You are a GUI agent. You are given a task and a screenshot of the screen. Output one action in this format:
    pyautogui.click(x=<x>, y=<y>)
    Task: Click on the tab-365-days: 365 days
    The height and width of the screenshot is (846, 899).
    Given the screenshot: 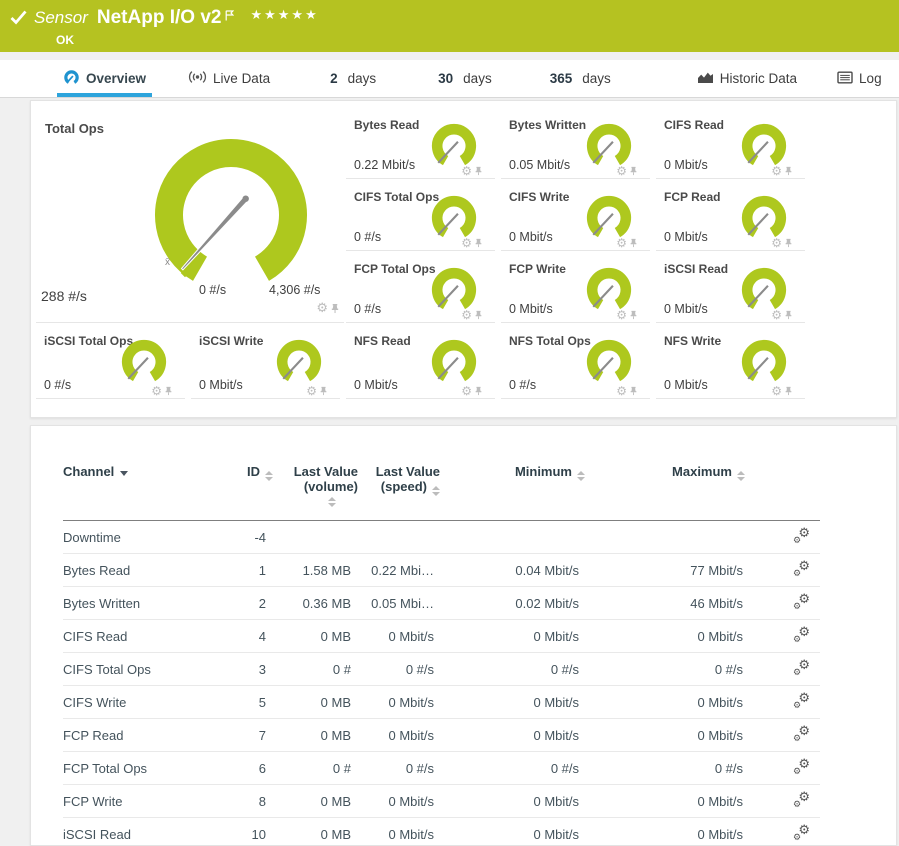 What is the action you would take?
    pyautogui.click(x=580, y=78)
    